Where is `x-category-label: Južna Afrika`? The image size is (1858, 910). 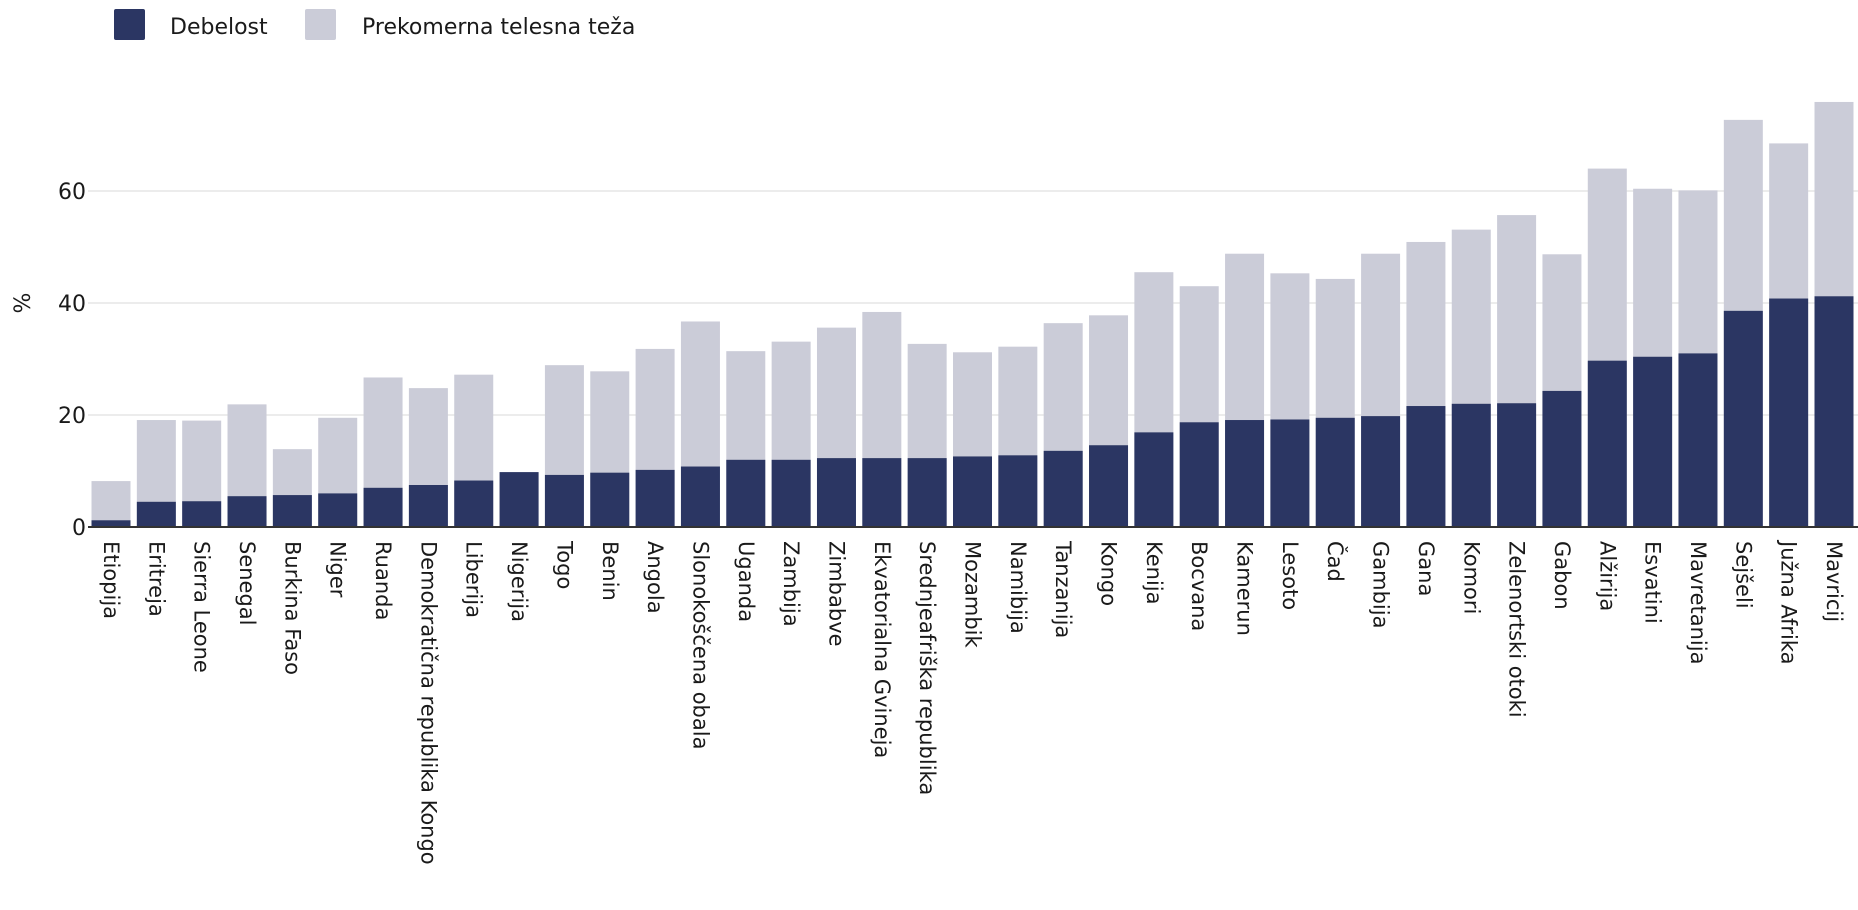
x-category-label: Južna Afrika is located at coordinates (1789, 602).